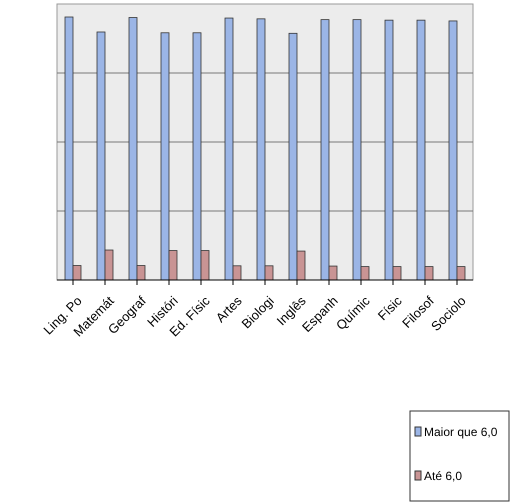 This screenshot has height=502, width=510. Describe the element at coordinates (461, 432) in the screenshot. I see `legend-label: Maior que 6,0` at that location.